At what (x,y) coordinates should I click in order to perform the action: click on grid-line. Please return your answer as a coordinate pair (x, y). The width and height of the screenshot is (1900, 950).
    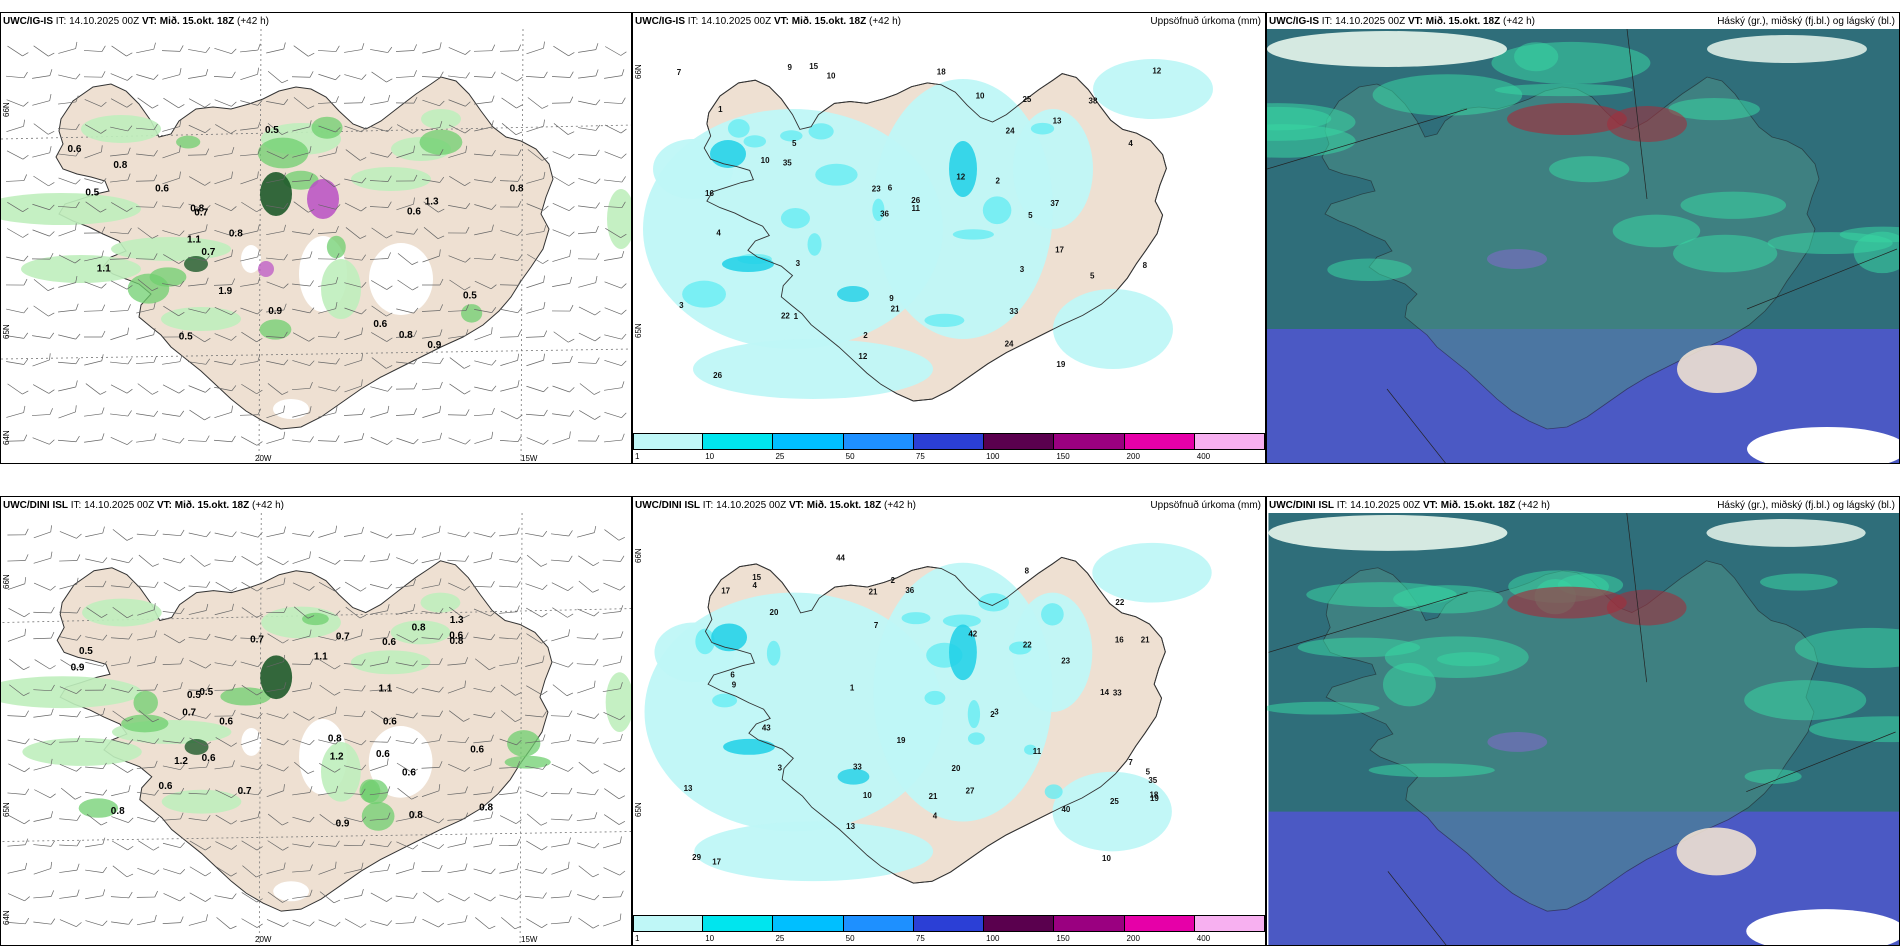
    Looking at the image, I should click on (1637, 598).